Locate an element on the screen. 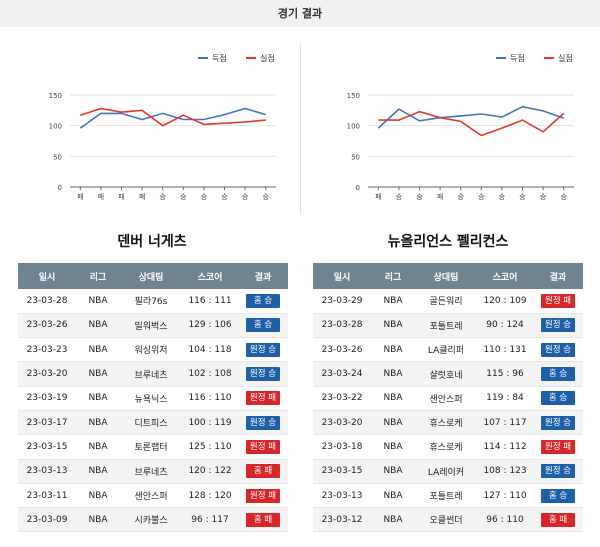 This screenshot has height=547, width=600. cell-date: 23-03-24 is located at coordinates (342, 374).